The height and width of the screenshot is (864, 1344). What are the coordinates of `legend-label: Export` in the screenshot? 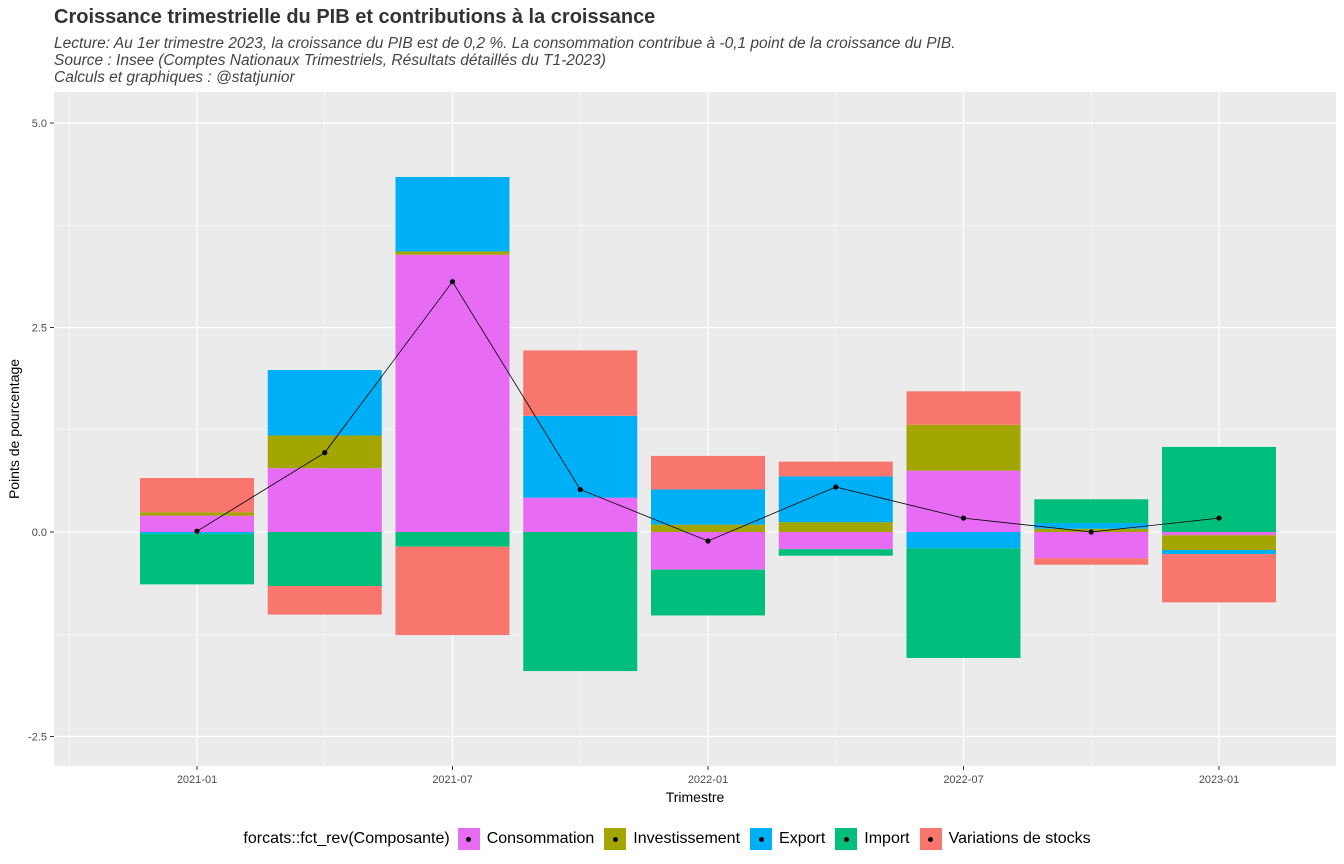 It's located at (802, 838).